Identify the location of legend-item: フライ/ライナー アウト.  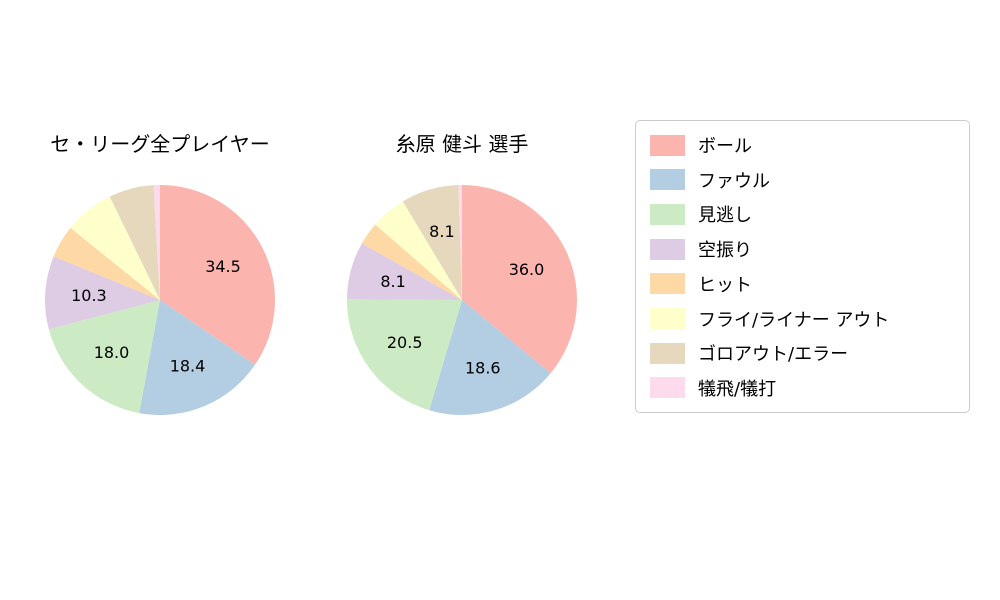
(802, 319).